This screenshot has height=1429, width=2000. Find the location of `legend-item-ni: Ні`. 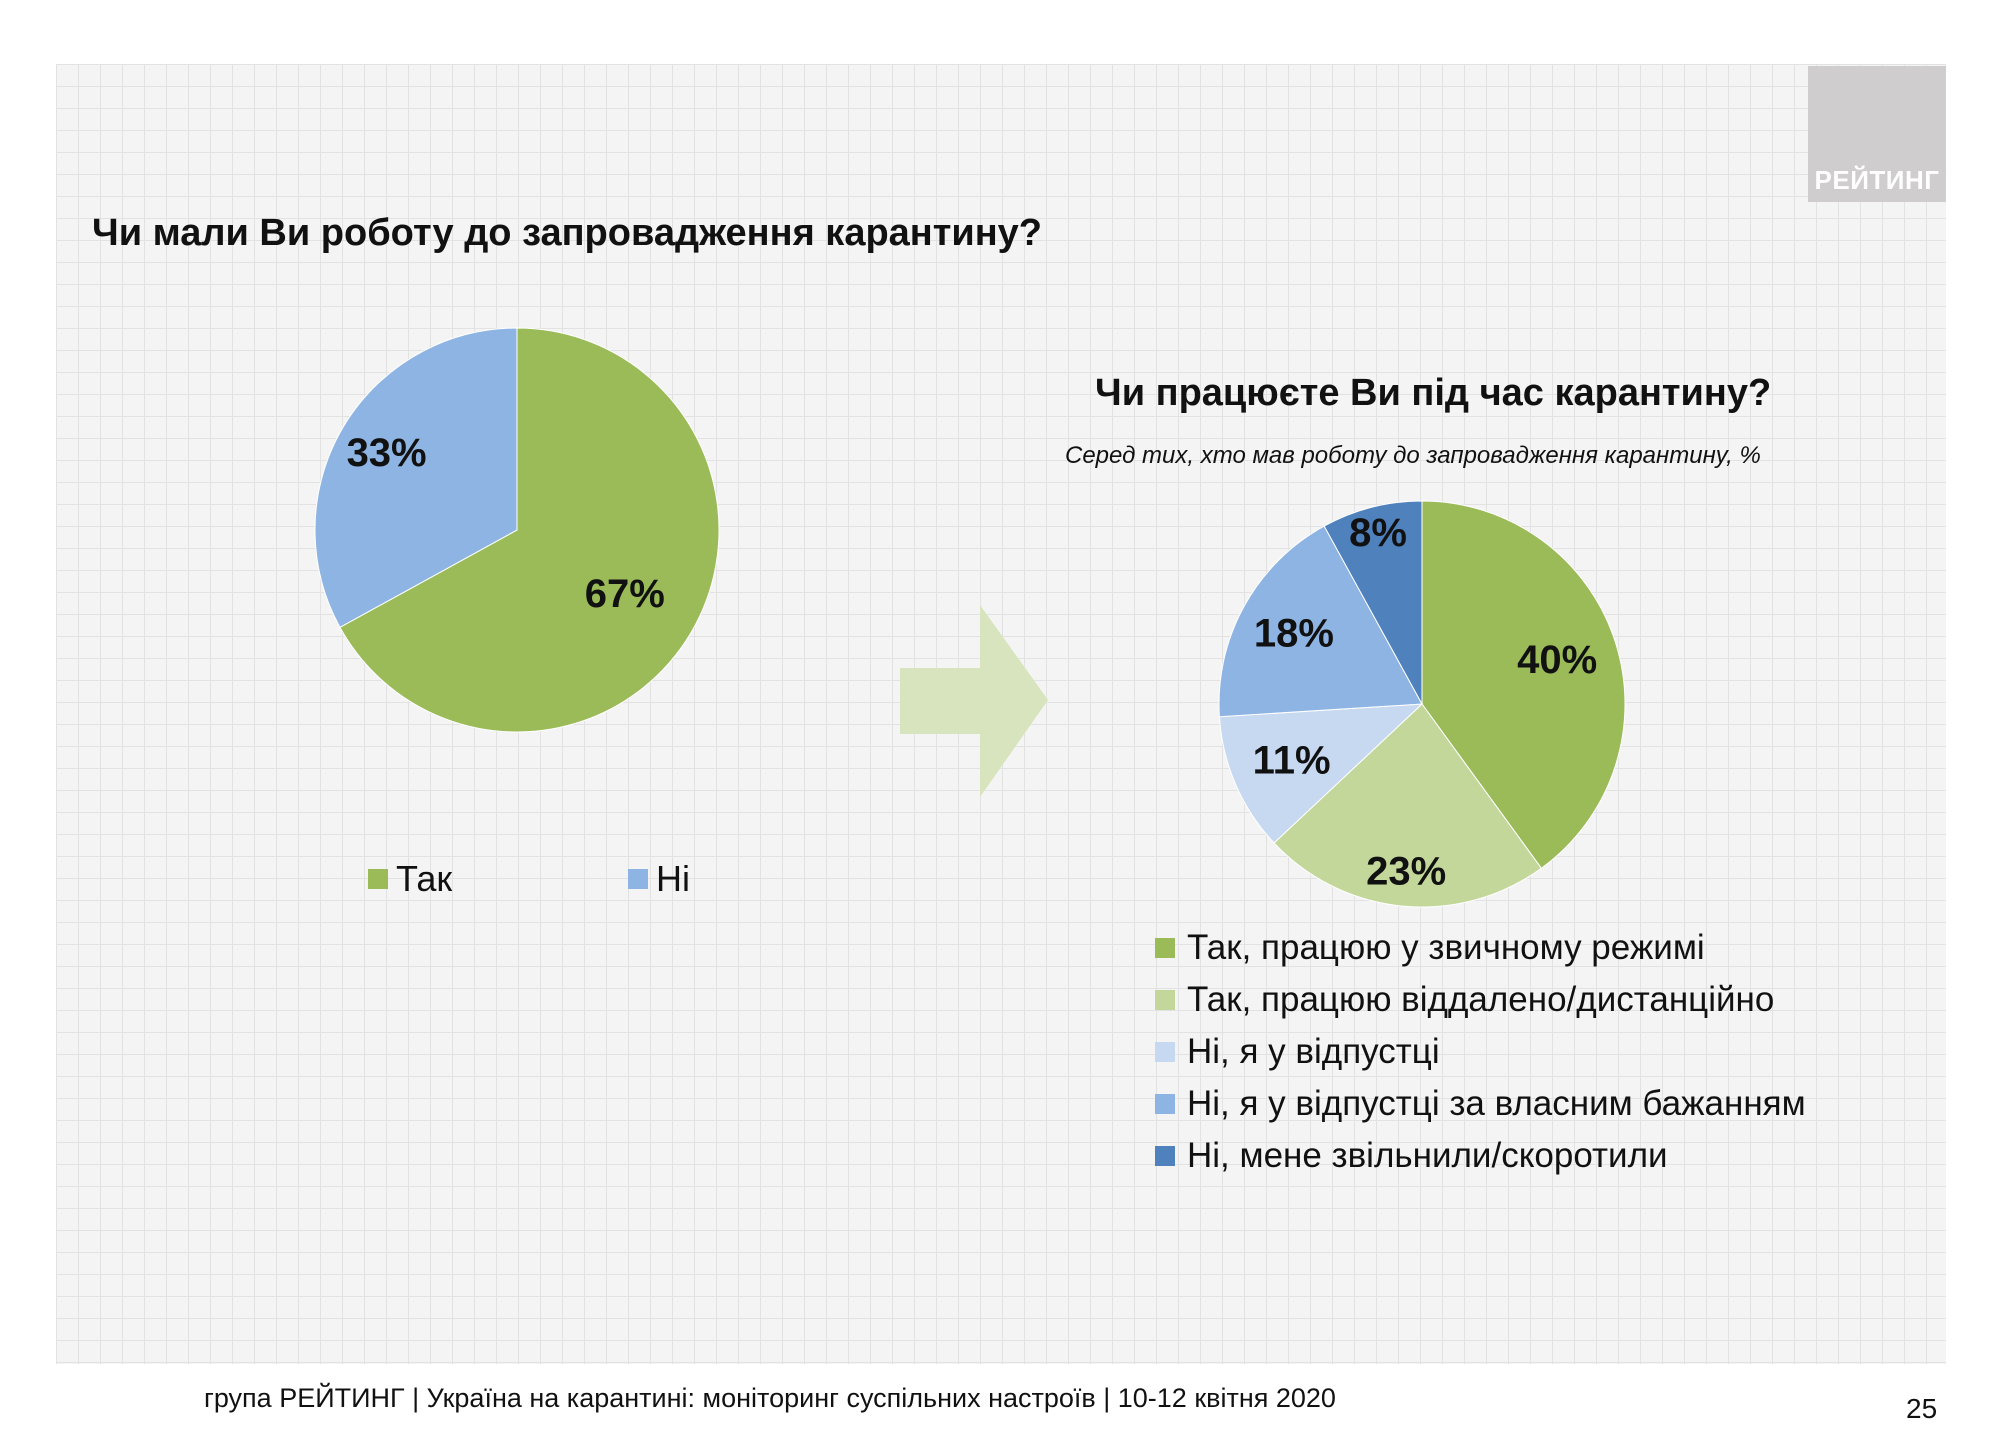

legend-item-ni: Ні is located at coordinates (659, 879).